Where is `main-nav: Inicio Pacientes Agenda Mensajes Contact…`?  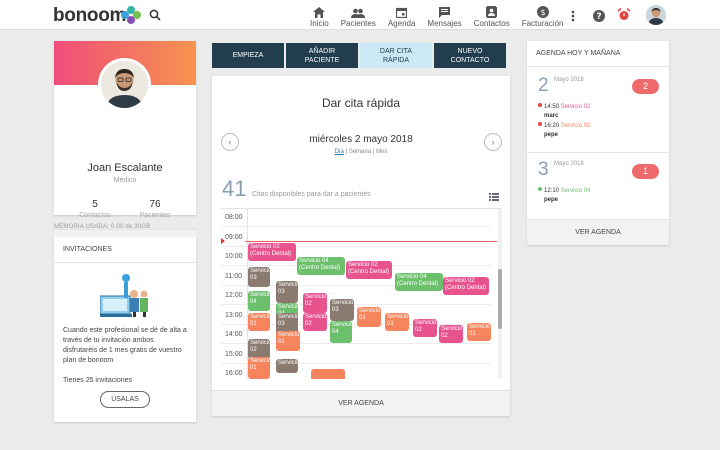
main-nav: Inicio Pacientes Agenda Mensajes Contact… is located at coordinates (437, 15).